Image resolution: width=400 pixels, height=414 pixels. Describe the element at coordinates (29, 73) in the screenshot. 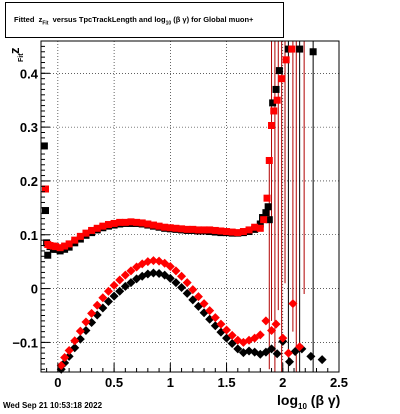

I see `y-tick-label: 0.4` at that location.